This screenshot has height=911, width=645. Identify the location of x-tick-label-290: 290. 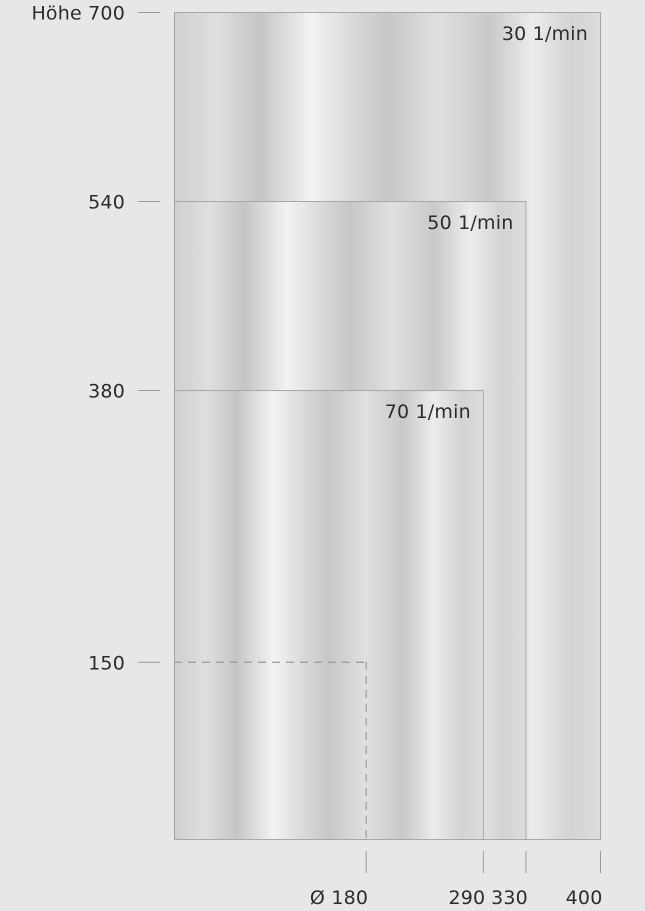
(466, 898).